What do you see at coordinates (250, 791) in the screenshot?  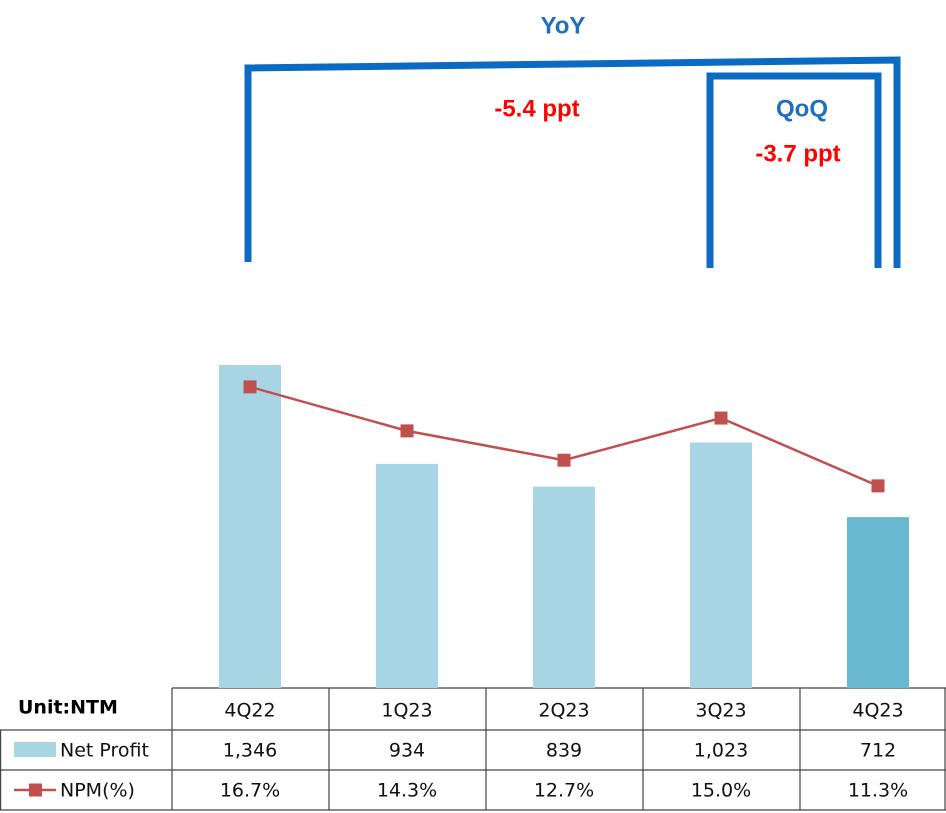 I see `npm-label: 16.7%` at bounding box center [250, 791].